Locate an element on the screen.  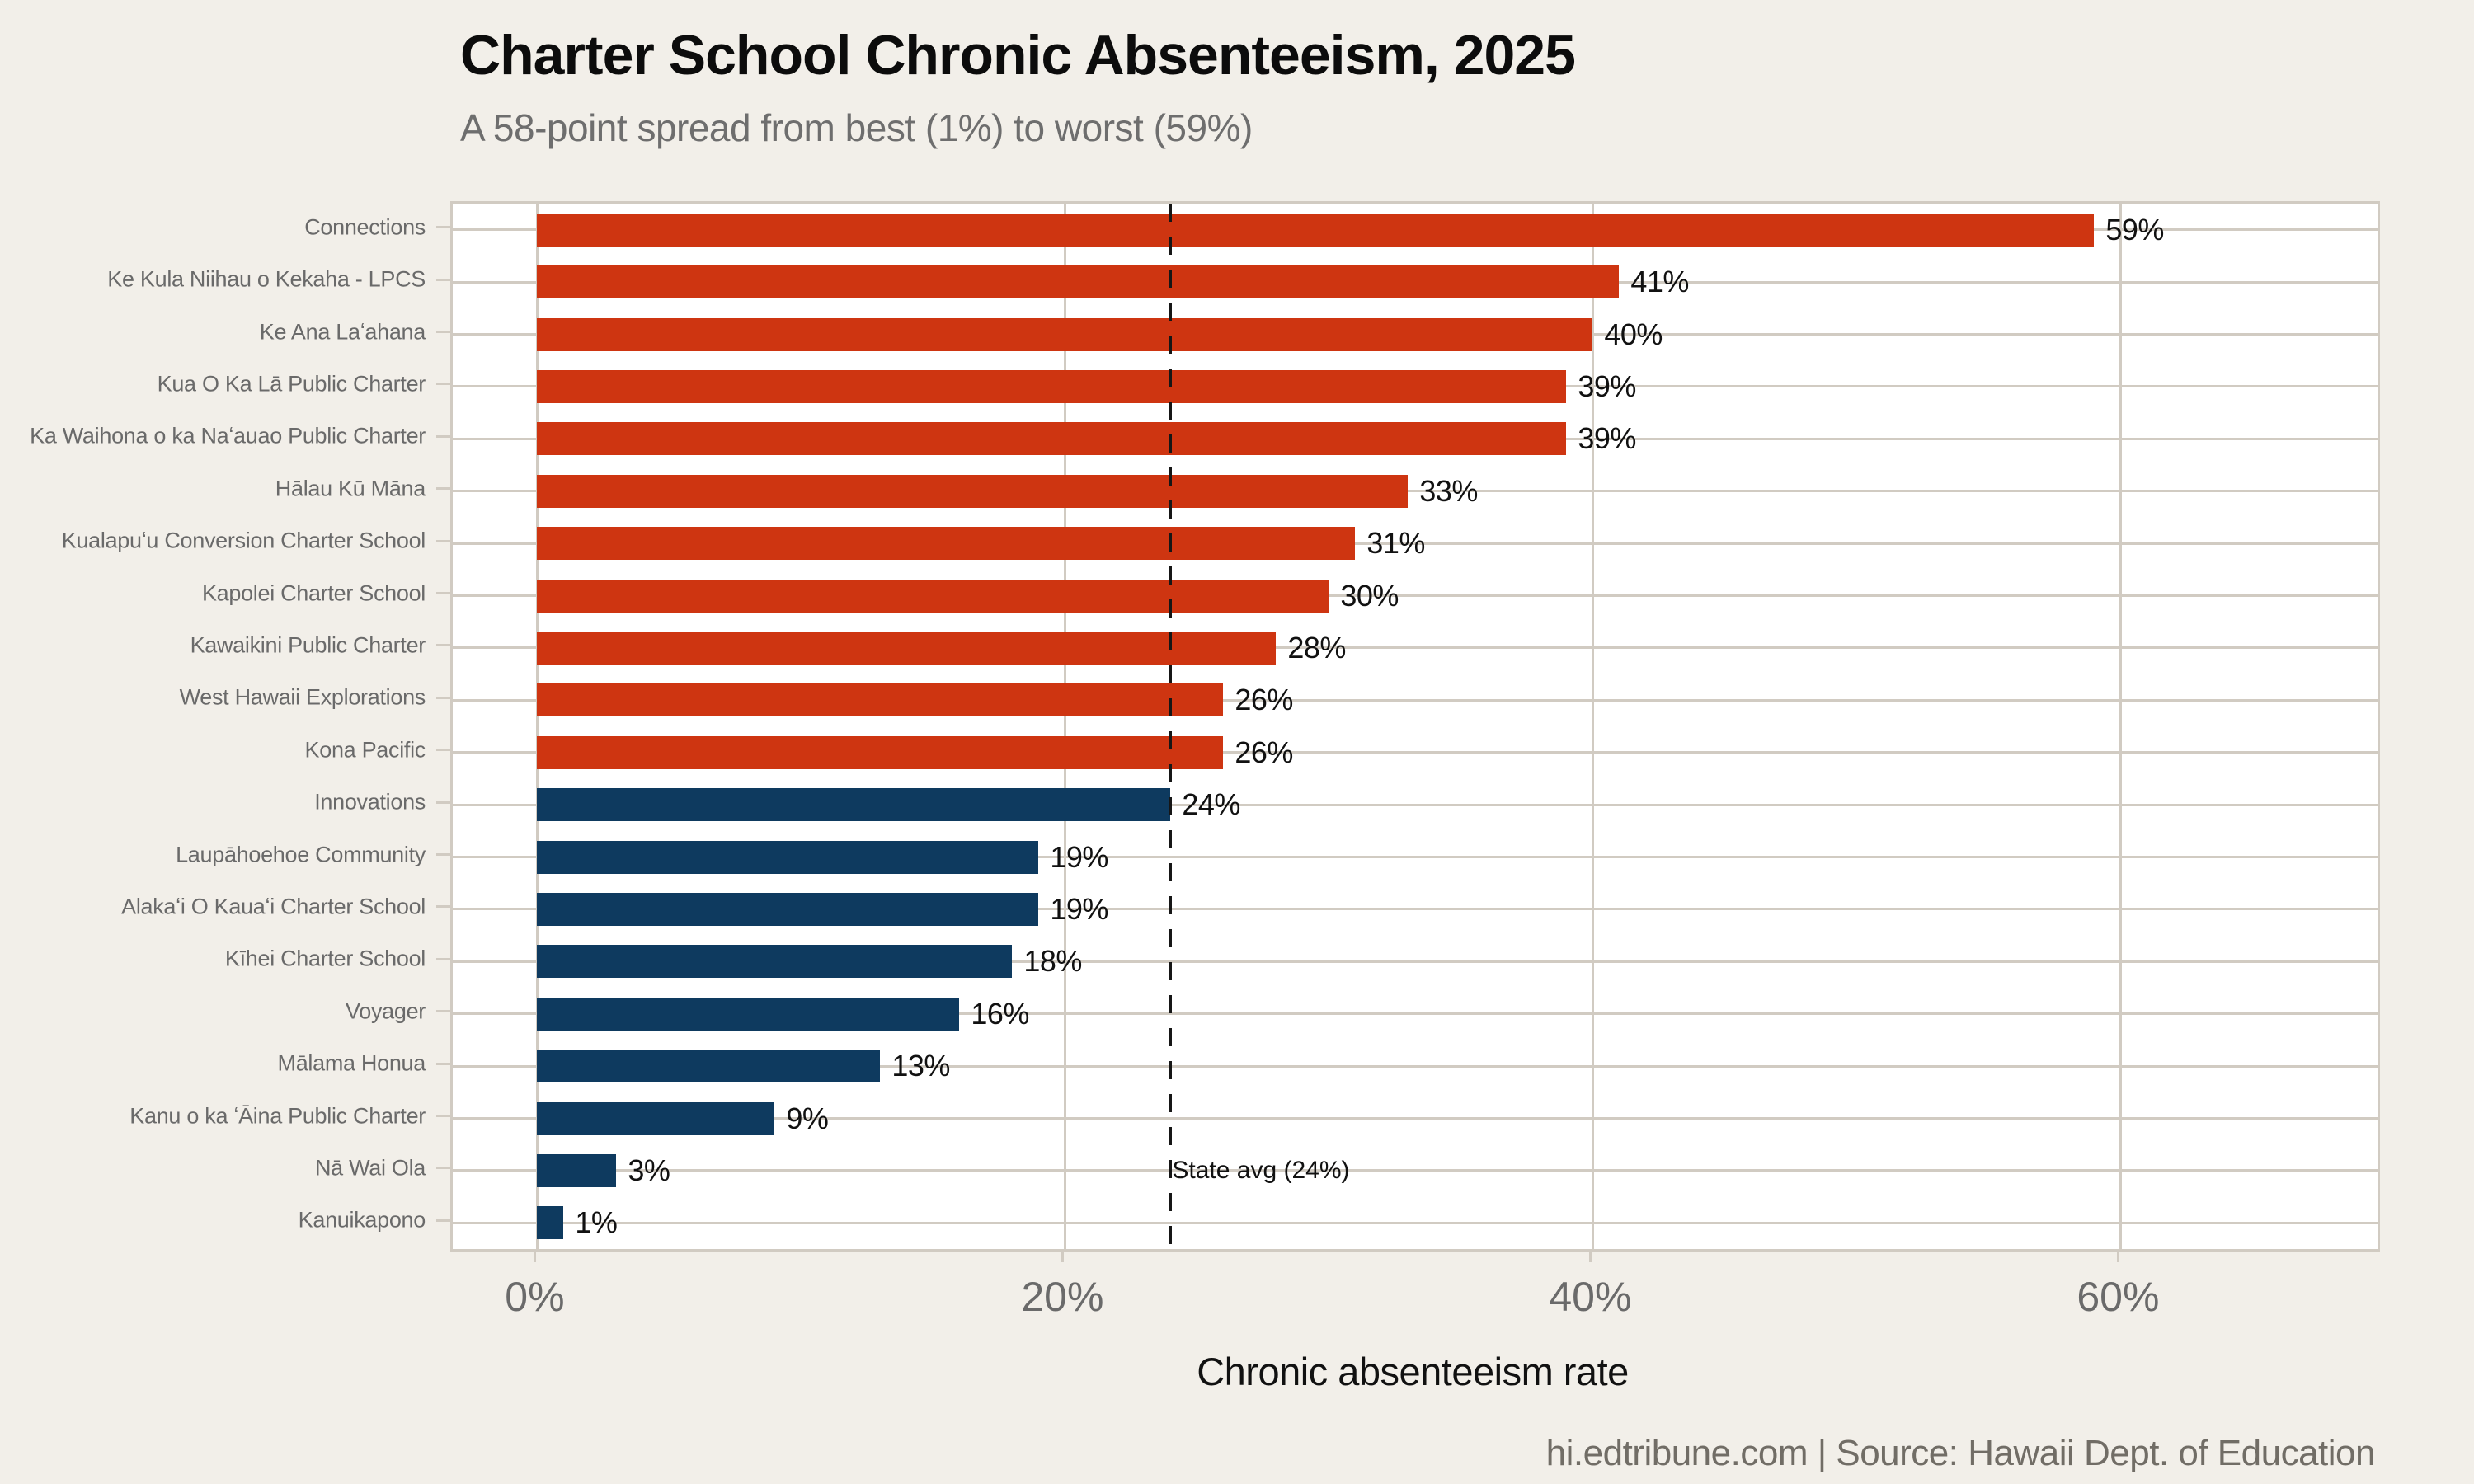
bar-value-label: 40% is located at coordinates (1633, 334).